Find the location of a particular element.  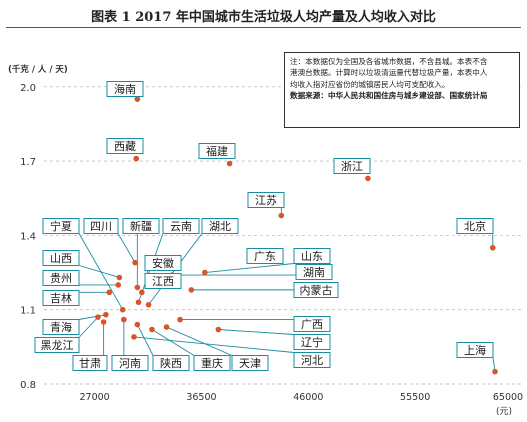

leader-line-天津 is located at coordinates (199, 341).